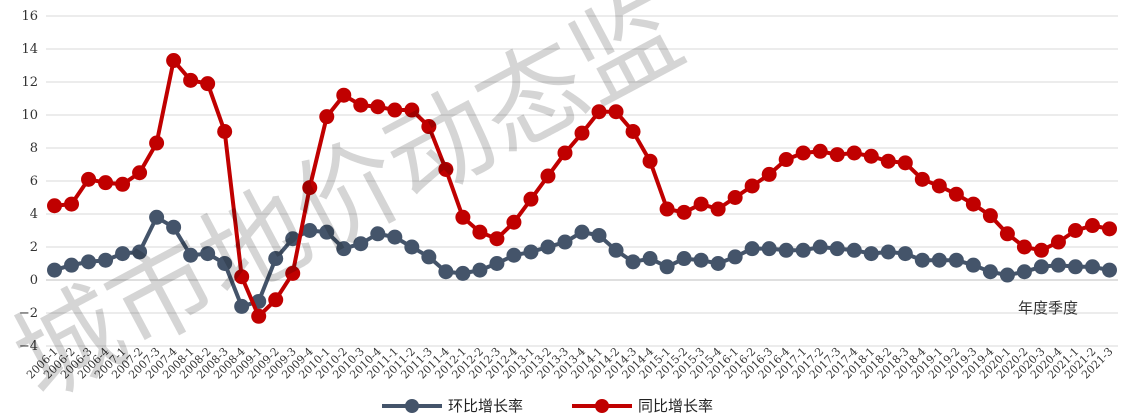 Image resolution: width=1126 pixels, height=417 pixels. What do you see at coordinates (34, 280) in the screenshot?
I see `y-tick-label: 0` at bounding box center [34, 280].